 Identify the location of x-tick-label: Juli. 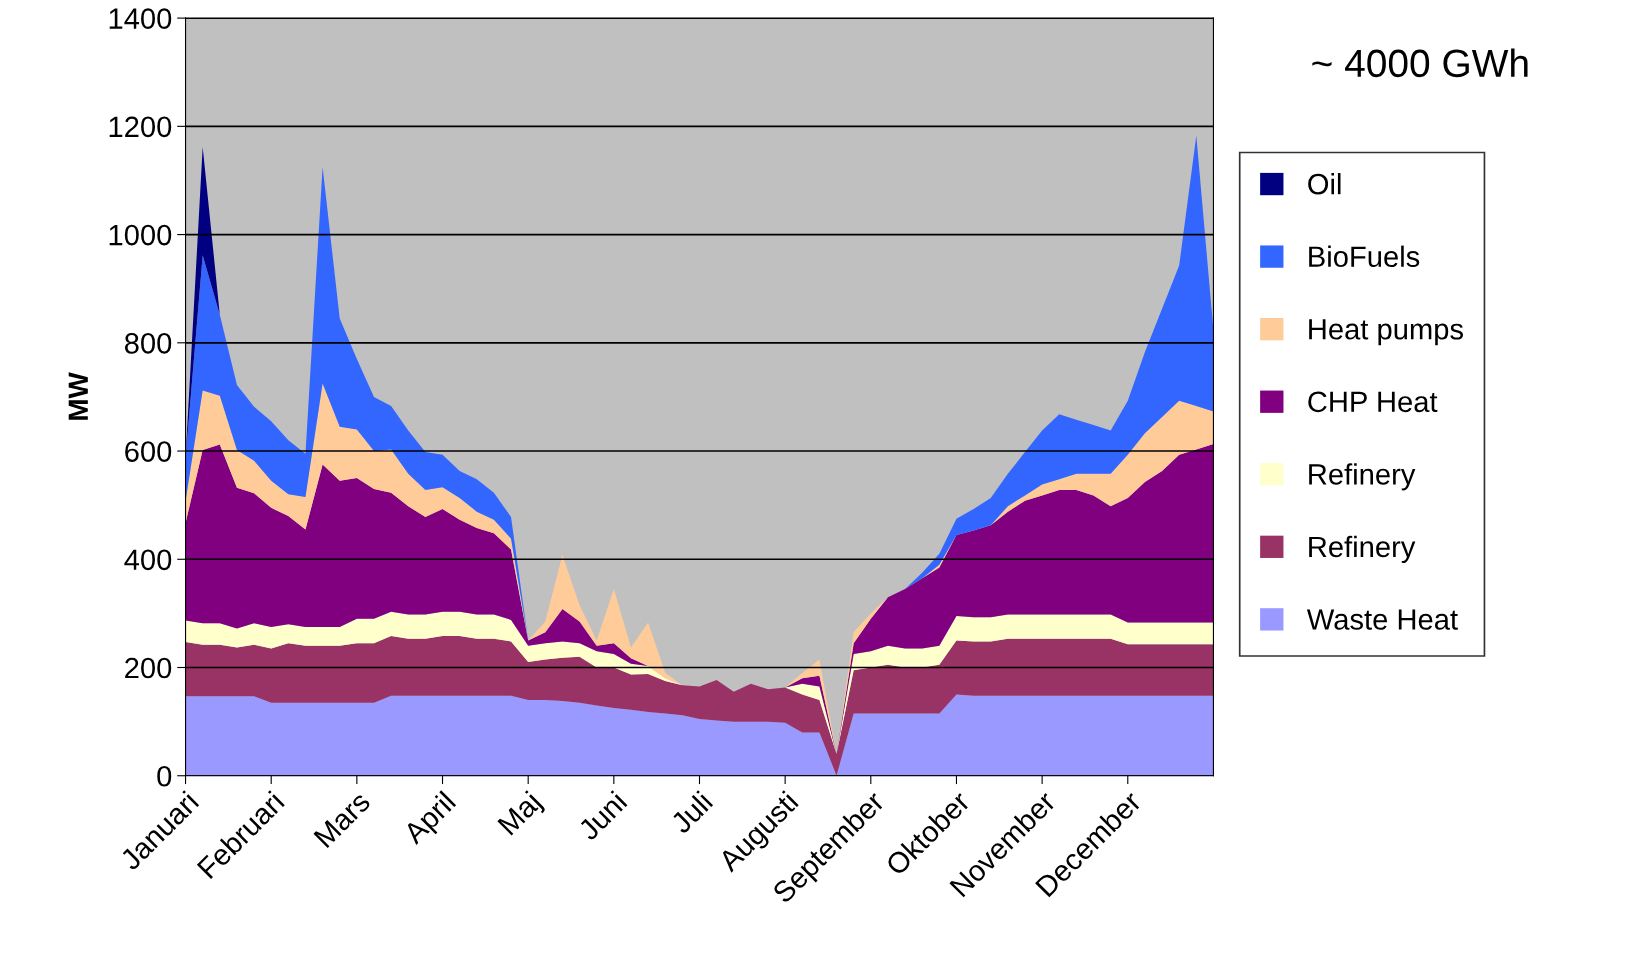
(691, 812).